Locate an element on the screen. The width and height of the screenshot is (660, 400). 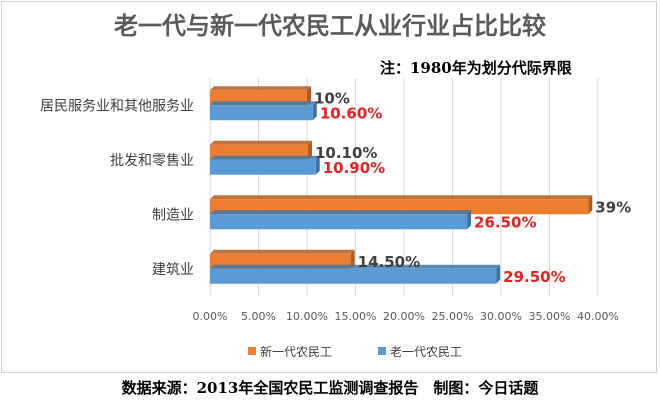
chart-title: 老一代与新一代农民工从业行业占比比较 is located at coordinates (330, 25).